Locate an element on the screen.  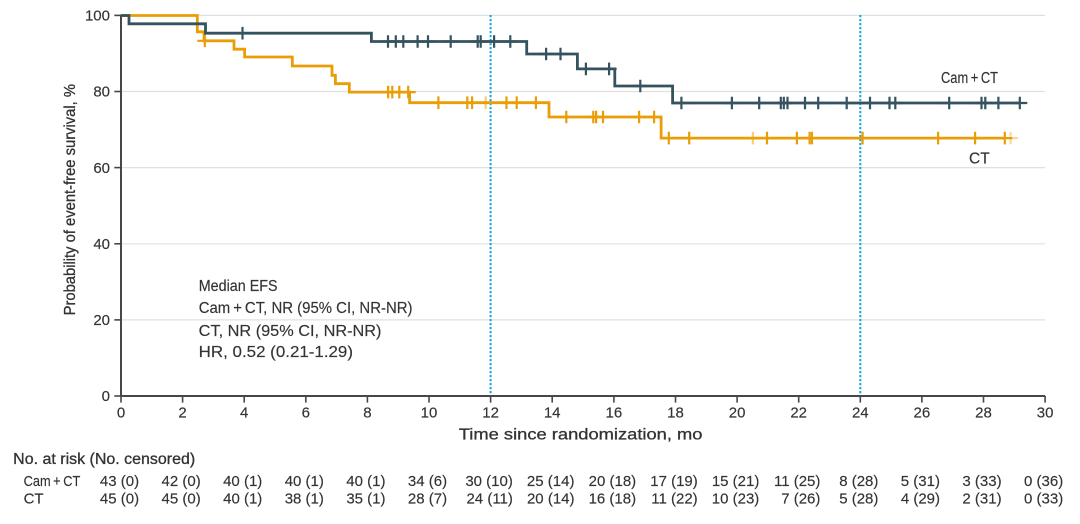
svg-text: 16 is located at coordinates (614, 413).